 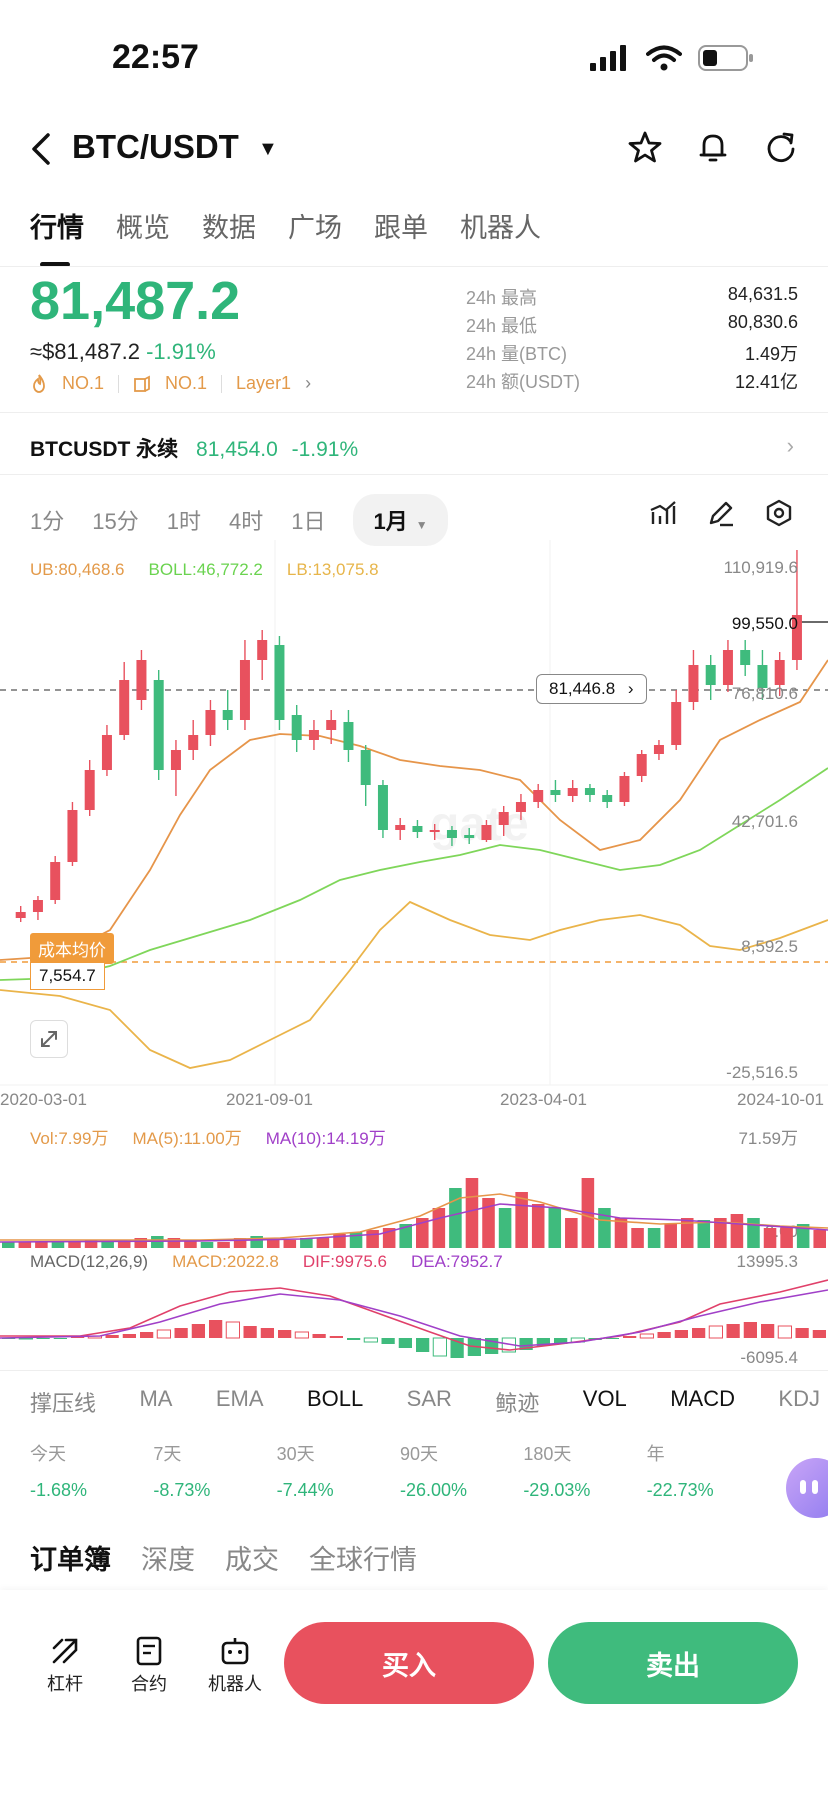 What do you see at coordinates (725, 58) in the screenshot?
I see `battery-icon` at bounding box center [725, 58].